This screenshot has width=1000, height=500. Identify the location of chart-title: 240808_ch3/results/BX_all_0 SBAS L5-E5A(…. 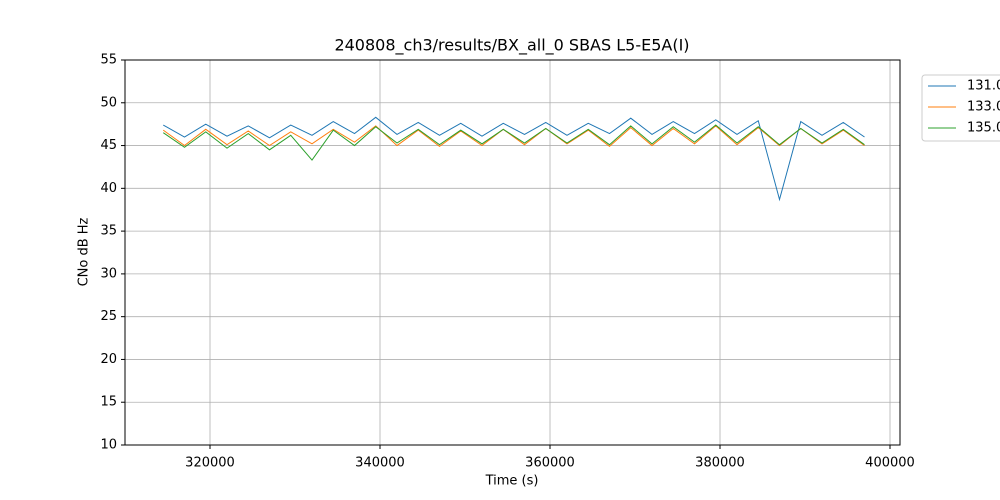
(511, 46).